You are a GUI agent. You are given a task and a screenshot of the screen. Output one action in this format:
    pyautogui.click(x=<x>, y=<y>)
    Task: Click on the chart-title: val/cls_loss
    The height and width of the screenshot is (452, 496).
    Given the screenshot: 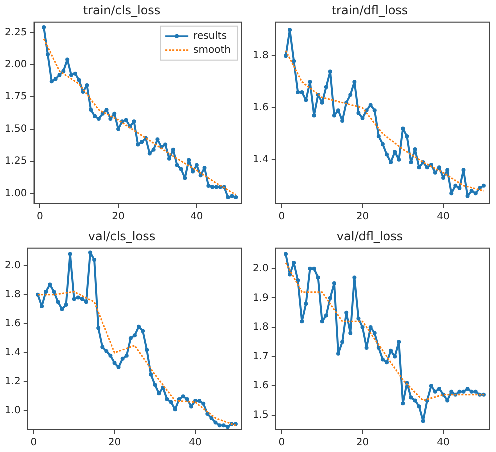 What is the action you would take?
    pyautogui.click(x=122, y=236)
    